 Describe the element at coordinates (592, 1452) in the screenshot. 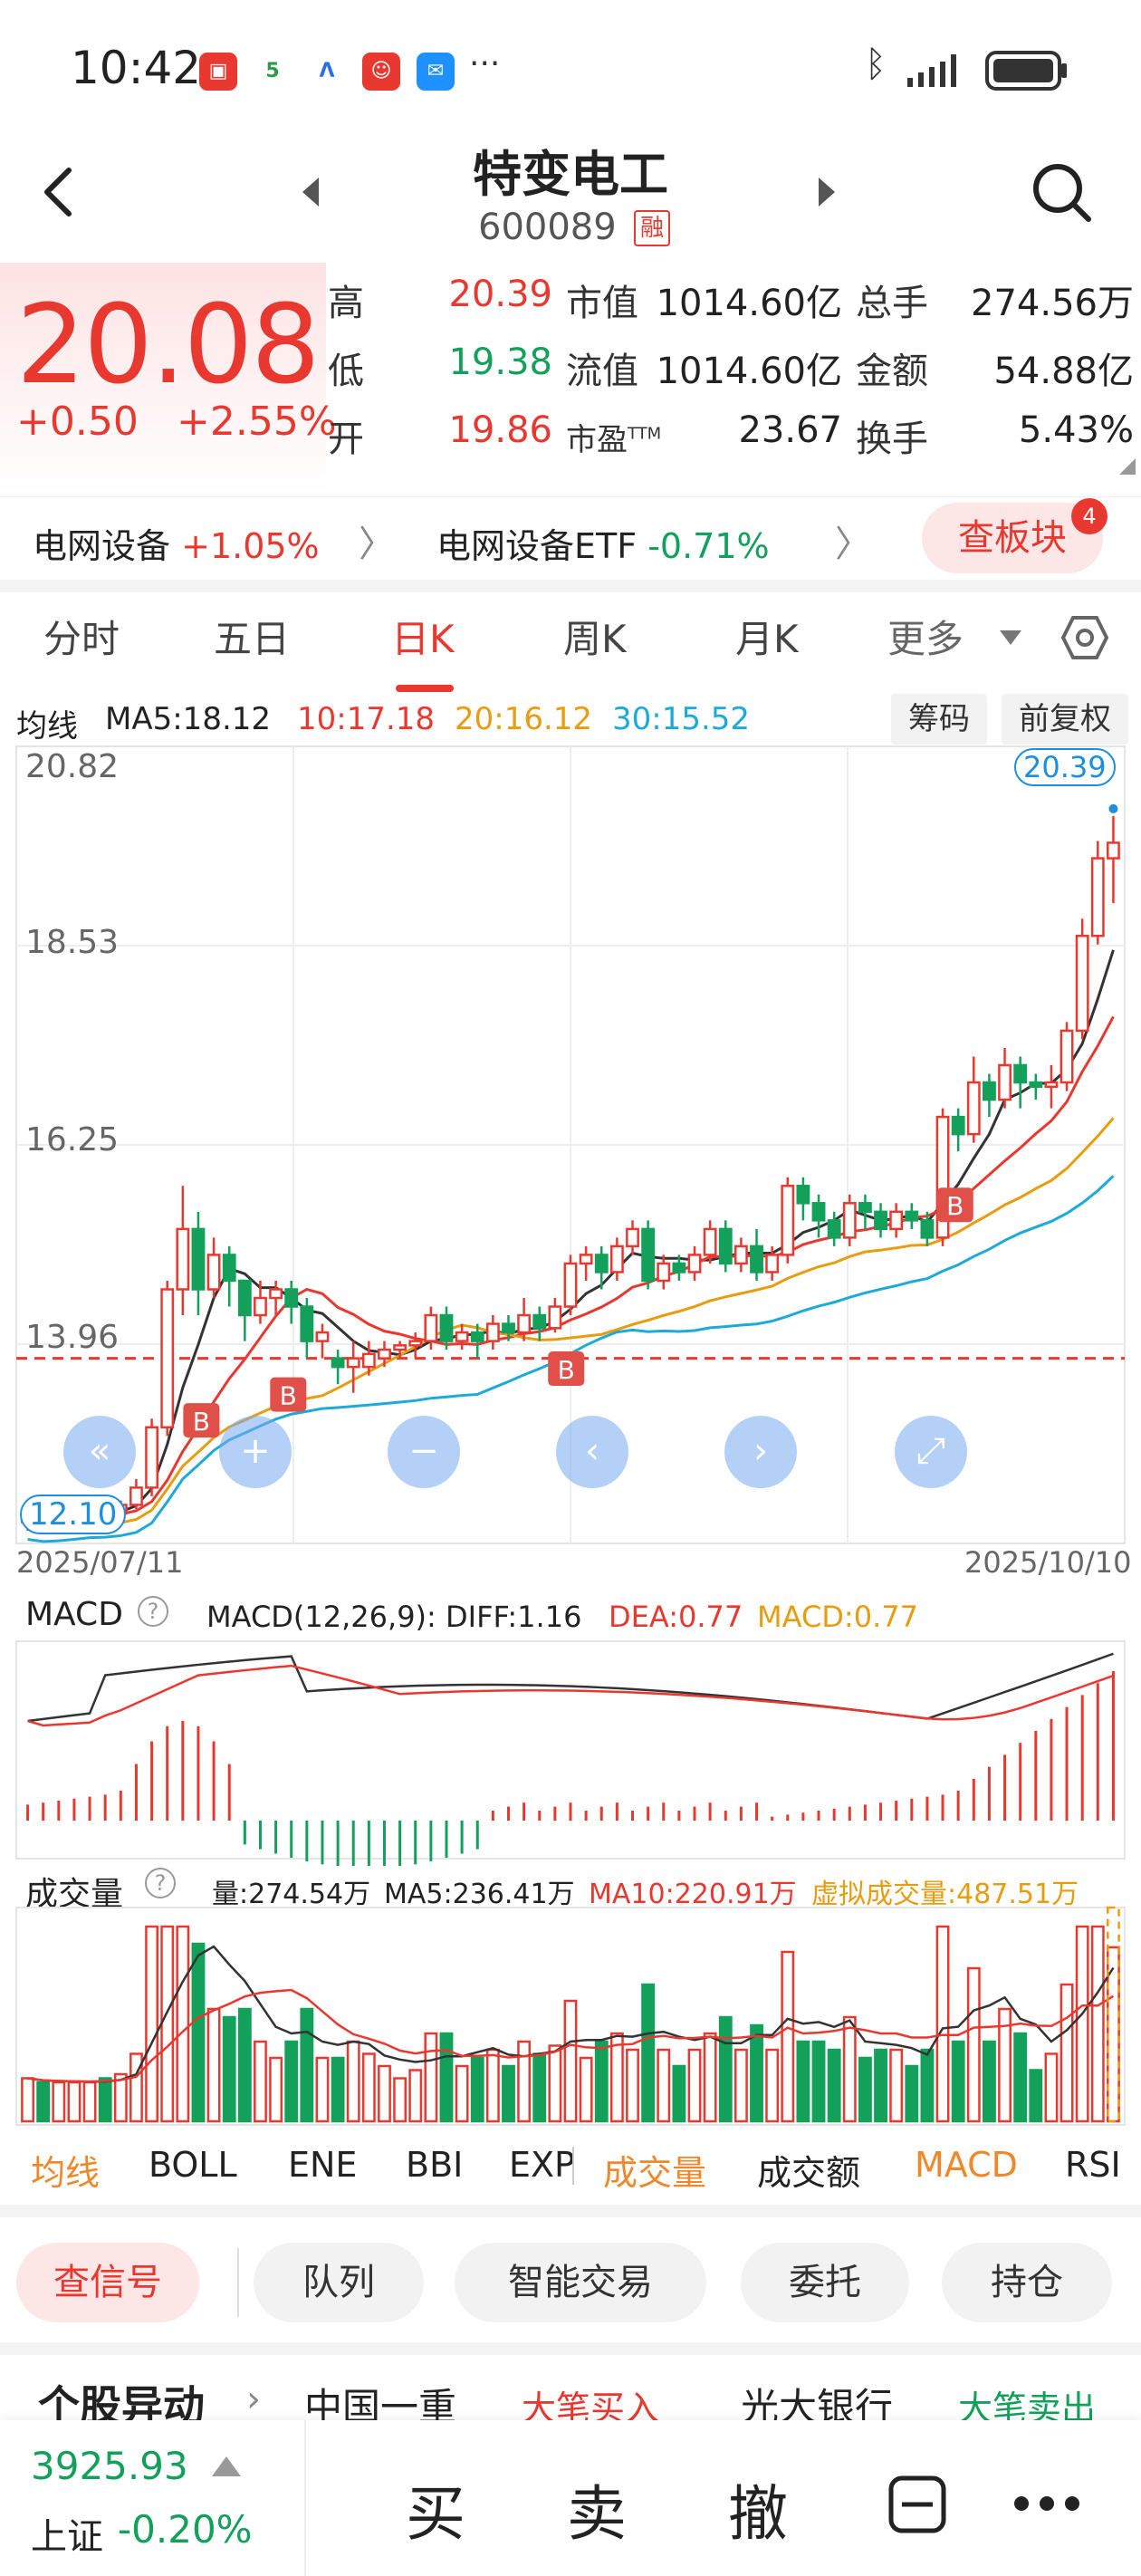

I see `scroll-left-button: ‹` at that location.